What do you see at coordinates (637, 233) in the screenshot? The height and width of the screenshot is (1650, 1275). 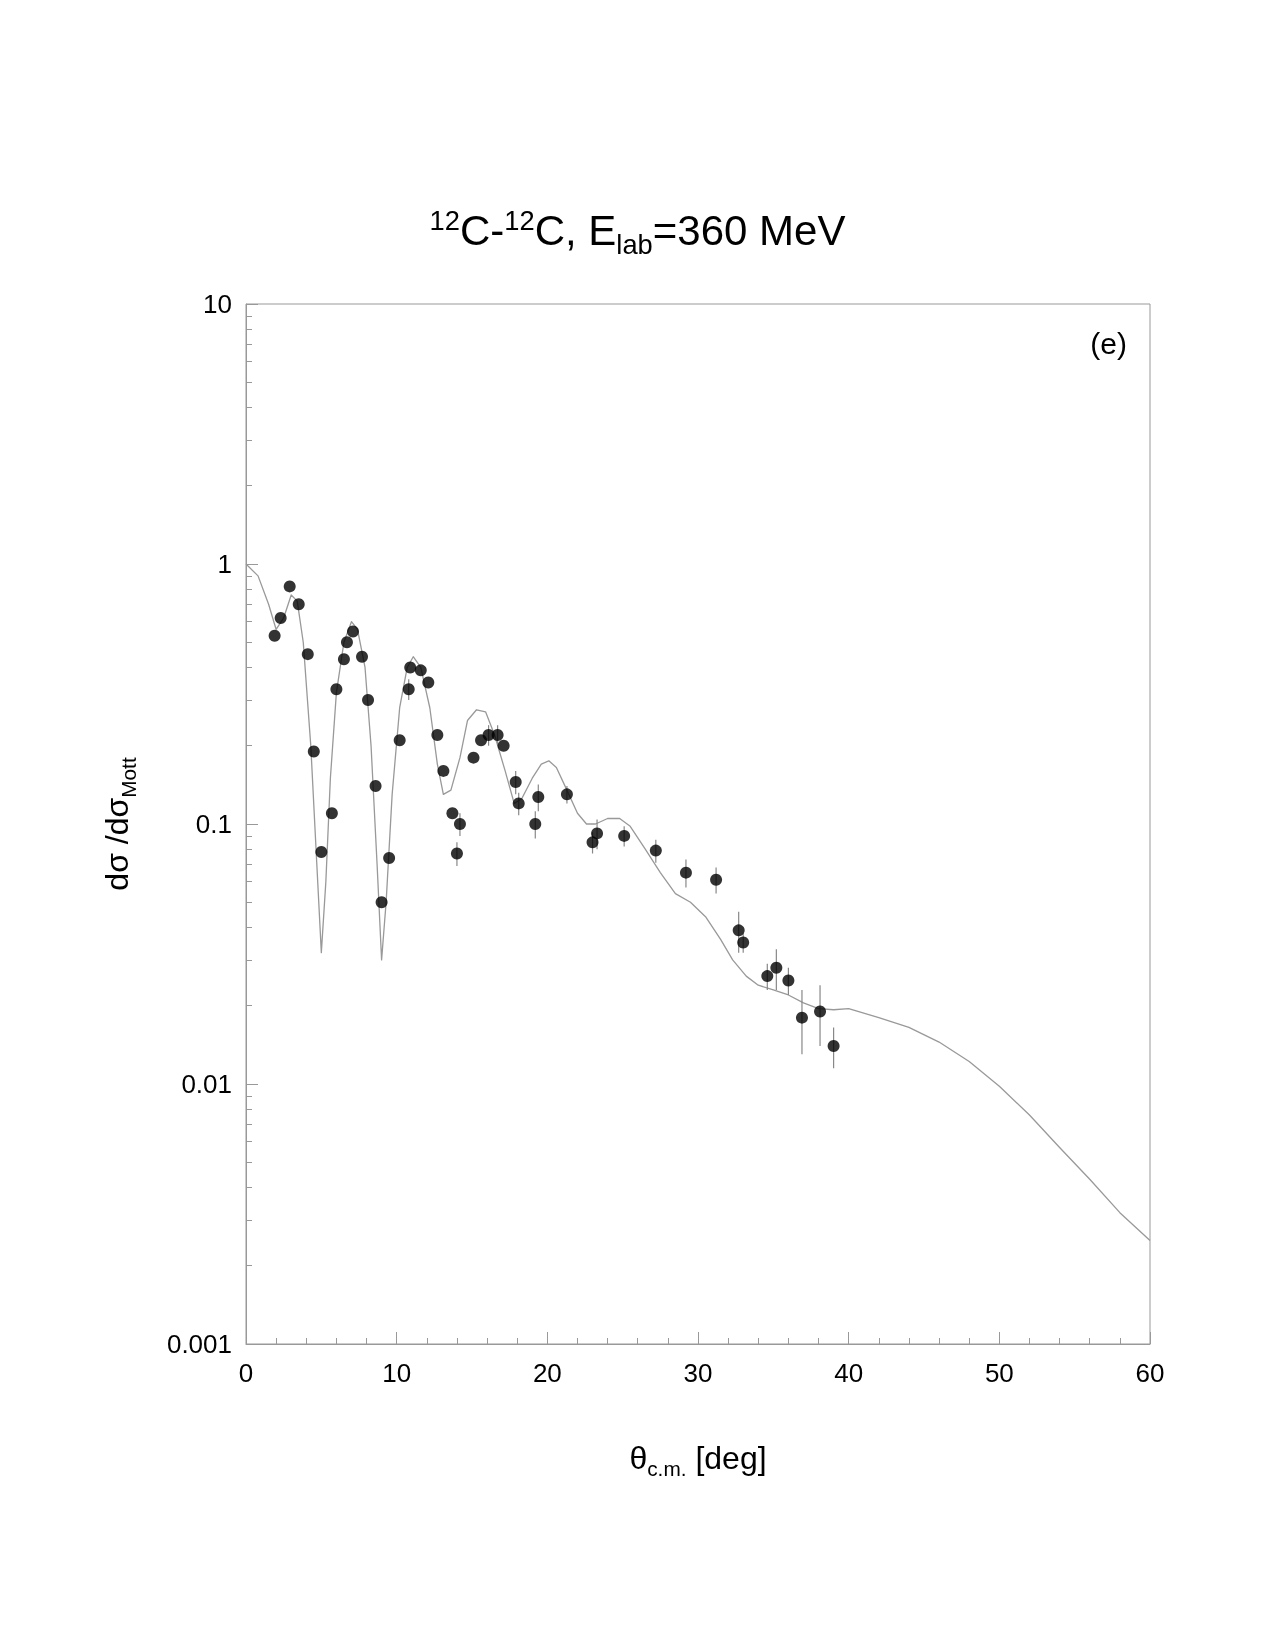 I see `chart-title: $^{12}$C-$^{12}$C, E$_{lab}$=360 MeV` at bounding box center [637, 233].